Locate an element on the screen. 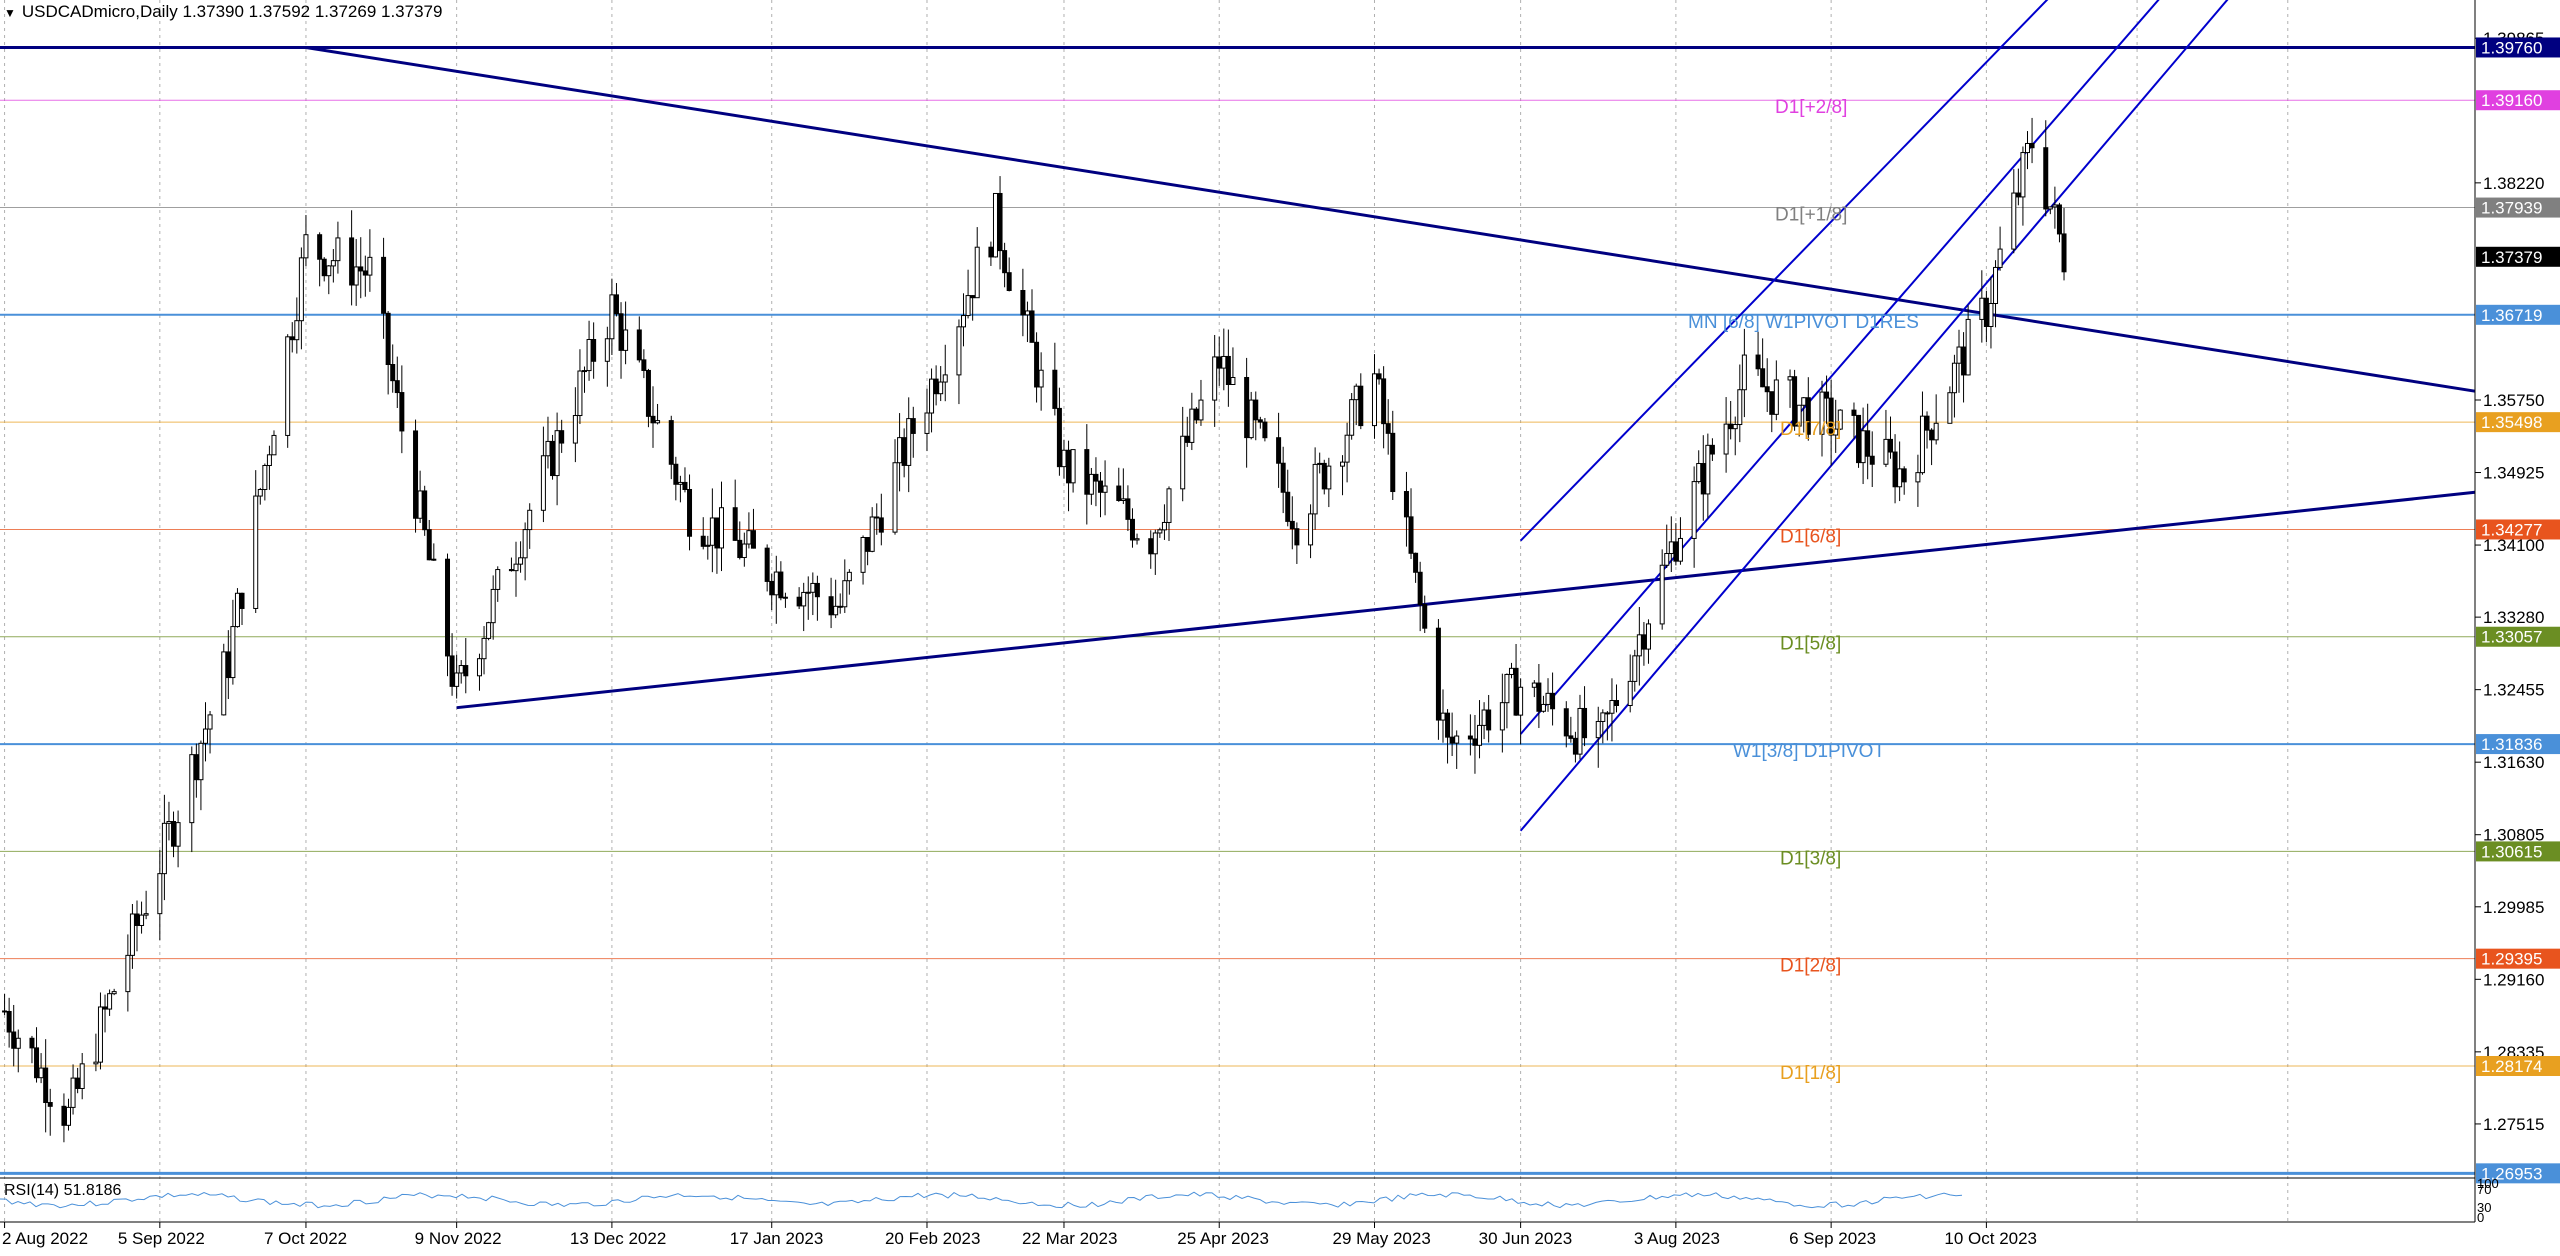 This screenshot has height=1256, width=2560. support-trendline is located at coordinates (1466, 600).